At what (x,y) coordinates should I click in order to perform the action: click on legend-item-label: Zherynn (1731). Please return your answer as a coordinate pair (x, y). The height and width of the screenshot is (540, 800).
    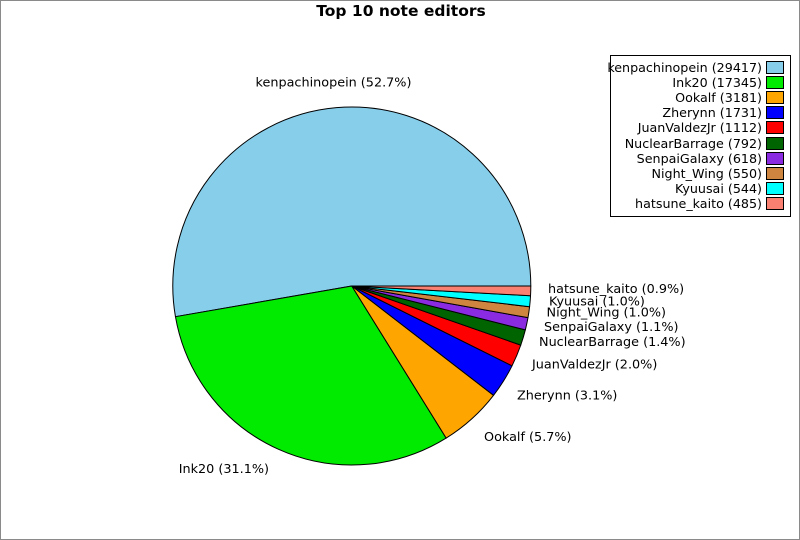
    Looking at the image, I should click on (712, 113).